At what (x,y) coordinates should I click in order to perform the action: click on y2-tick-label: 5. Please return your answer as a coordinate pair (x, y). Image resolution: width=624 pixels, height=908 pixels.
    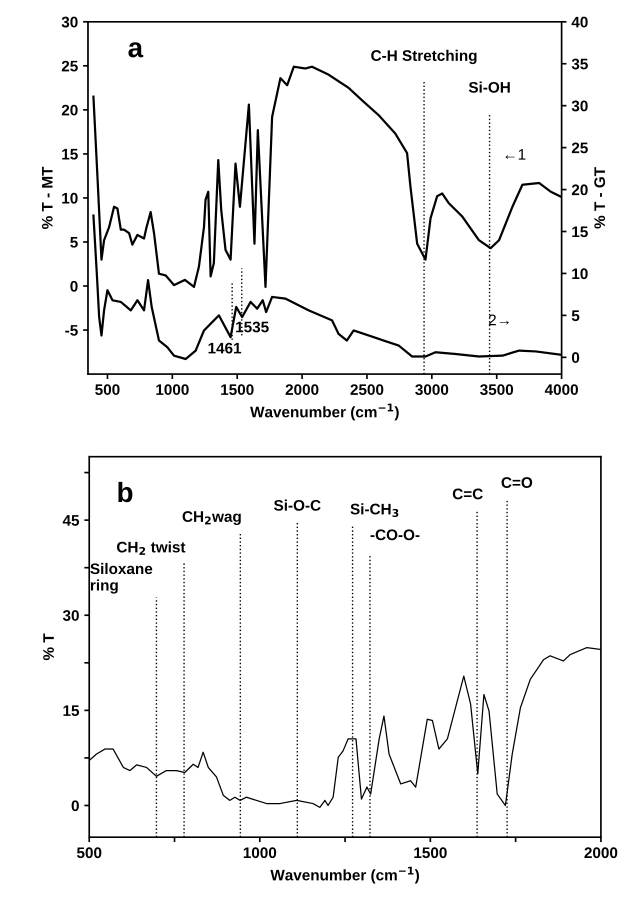
    Looking at the image, I should click on (576, 316).